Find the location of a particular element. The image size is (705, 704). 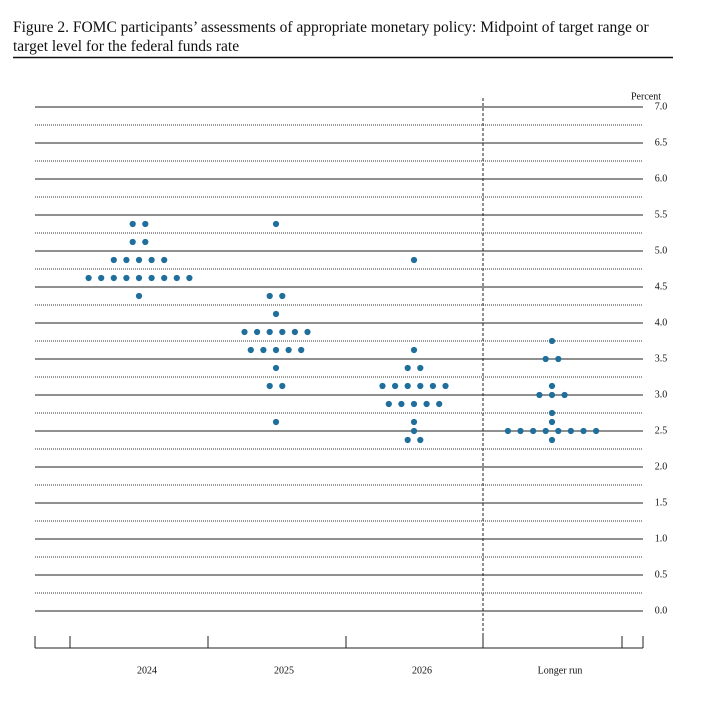

x-tick-label: 2025 is located at coordinates (284, 670).